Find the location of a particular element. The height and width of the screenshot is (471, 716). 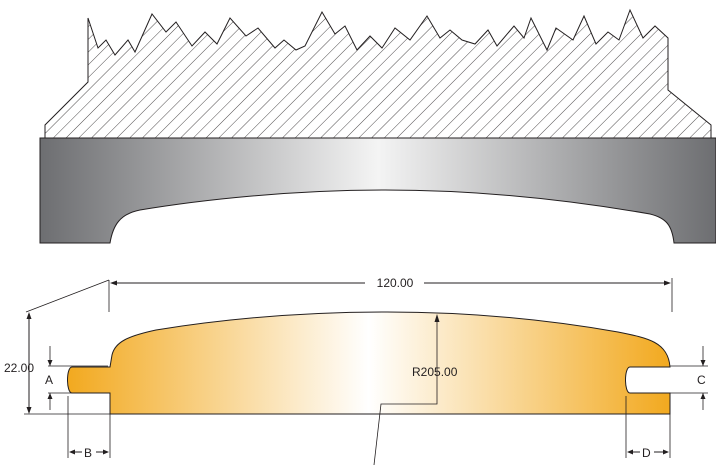

dimension-b: B is located at coordinates (89, 428).